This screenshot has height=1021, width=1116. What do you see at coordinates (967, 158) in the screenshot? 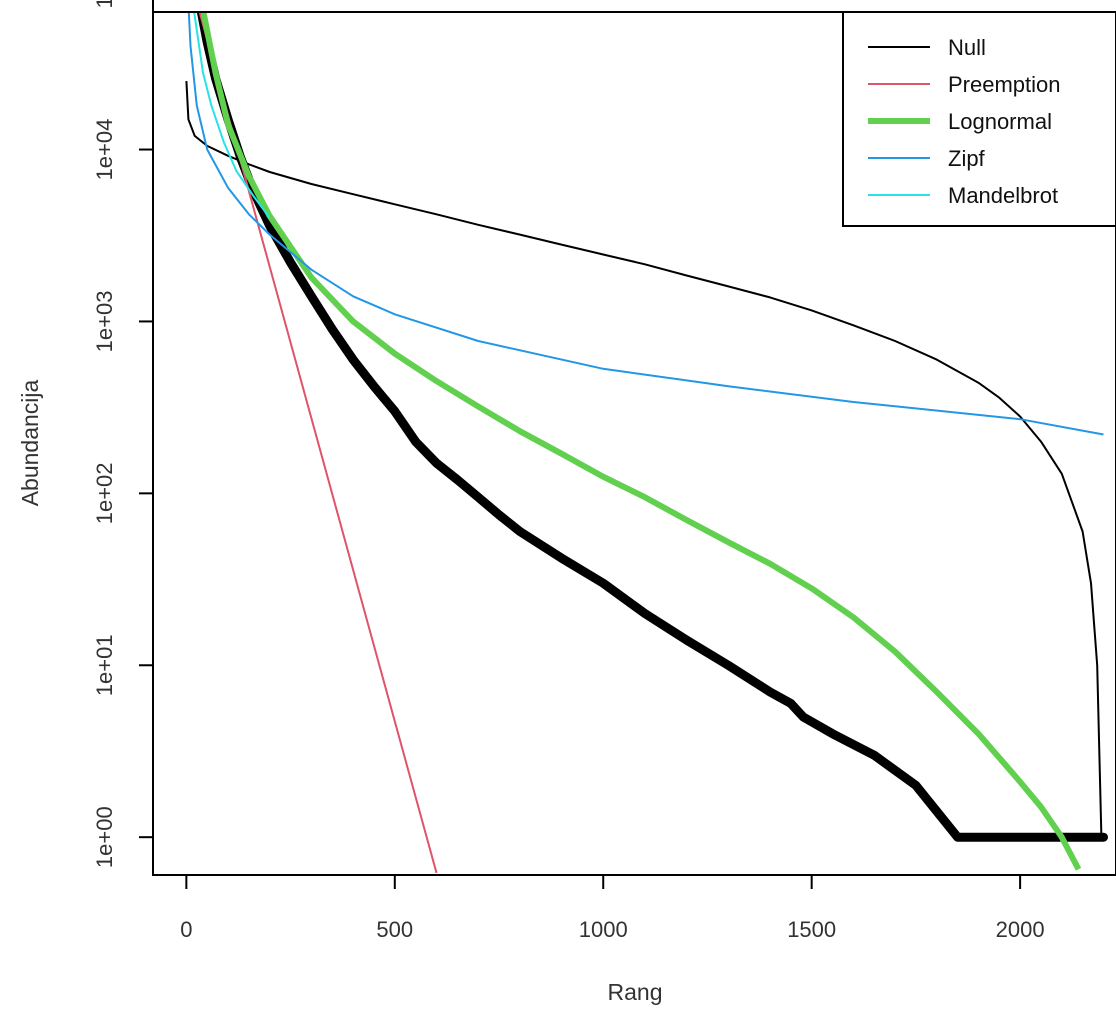
I see `legend-label-zipf: Zipf` at bounding box center [967, 158].